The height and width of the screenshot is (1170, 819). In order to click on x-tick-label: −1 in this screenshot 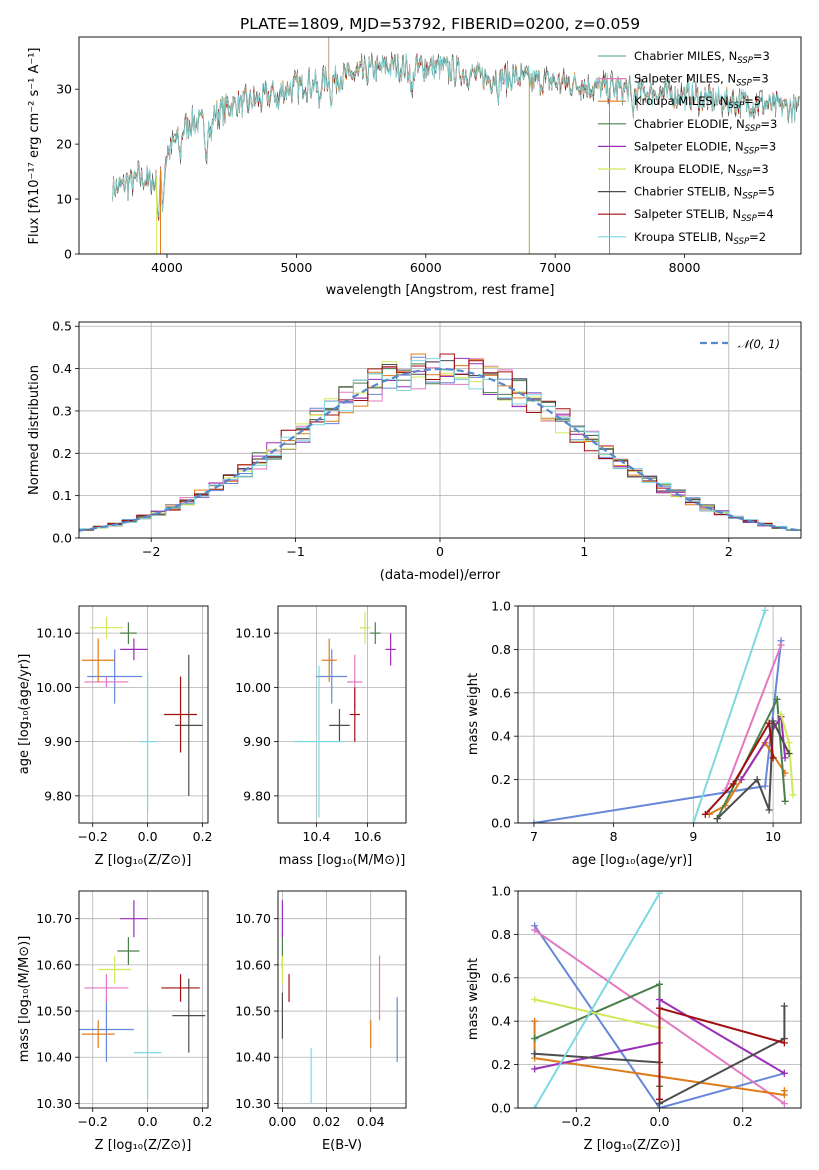, I will do `click(295, 551)`.